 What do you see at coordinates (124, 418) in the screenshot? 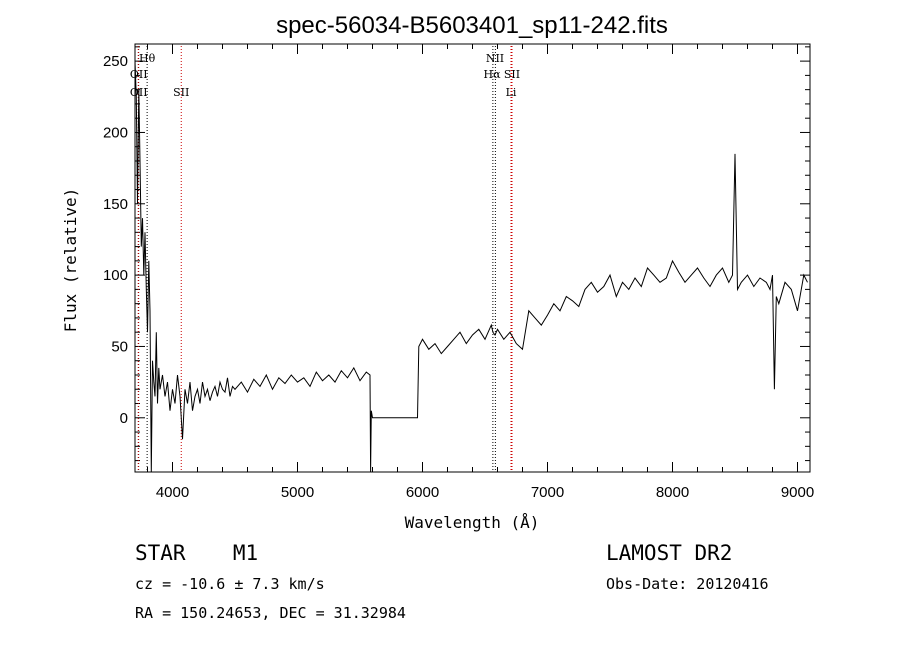
I see `y-tick-label: 0` at bounding box center [124, 418].